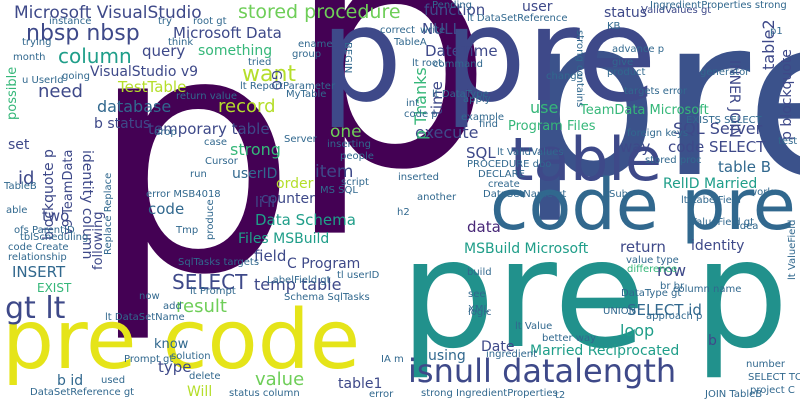 The height and width of the screenshot is (400, 800). Describe the element at coordinates (761, 192) in the screenshot. I see `word: work` at that location.